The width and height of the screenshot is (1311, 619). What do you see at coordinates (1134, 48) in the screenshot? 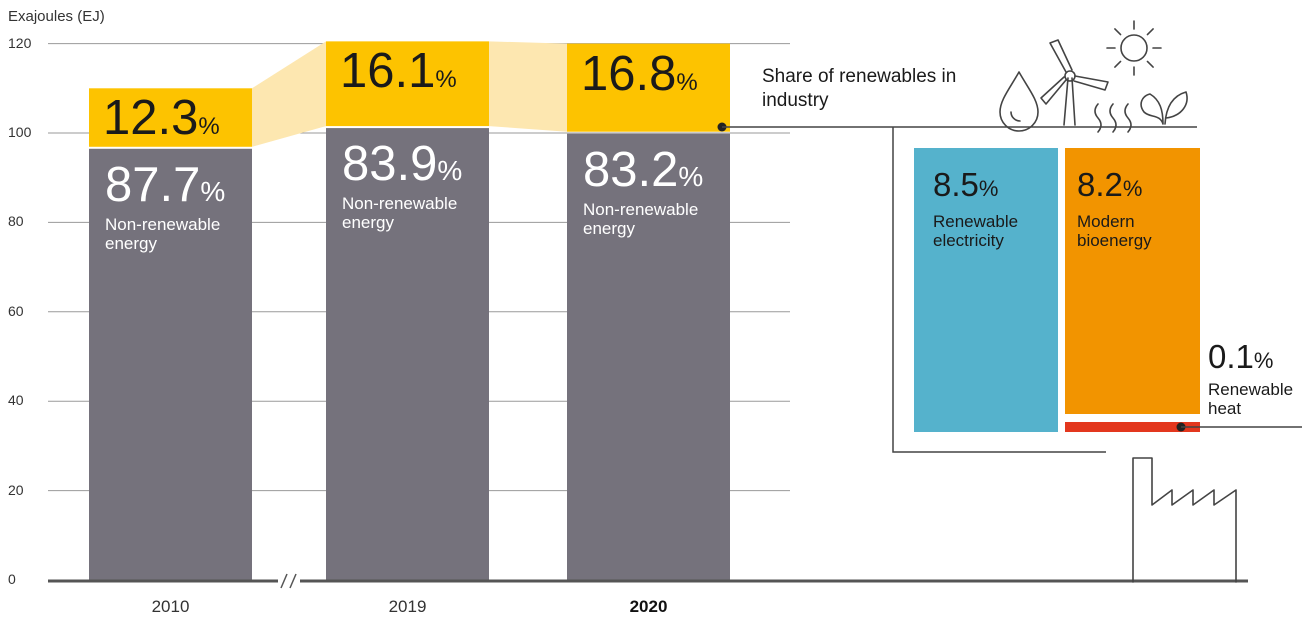
I see `sun-icon` at bounding box center [1134, 48].